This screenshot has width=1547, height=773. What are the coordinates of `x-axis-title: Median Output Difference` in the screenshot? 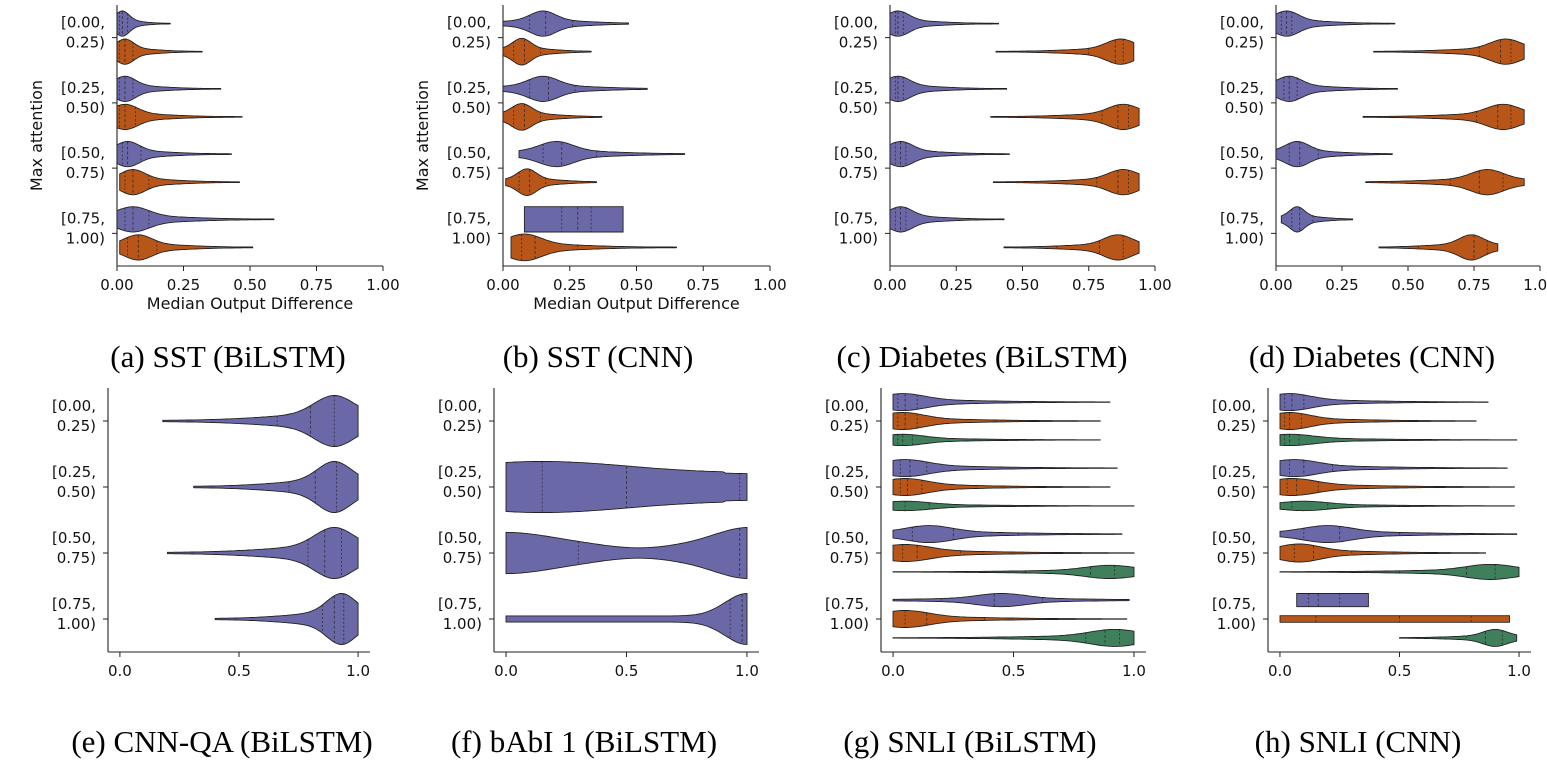 It's located at (250, 303).